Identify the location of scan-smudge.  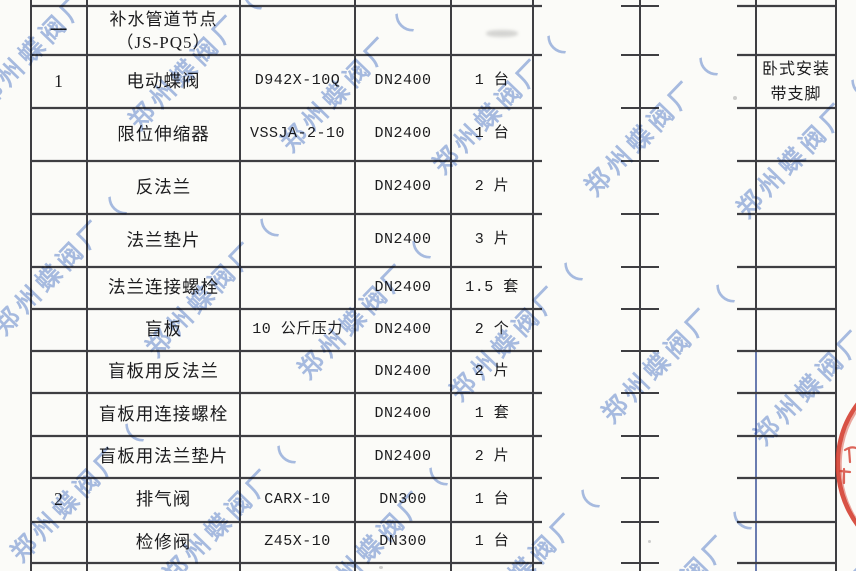
(502, 33).